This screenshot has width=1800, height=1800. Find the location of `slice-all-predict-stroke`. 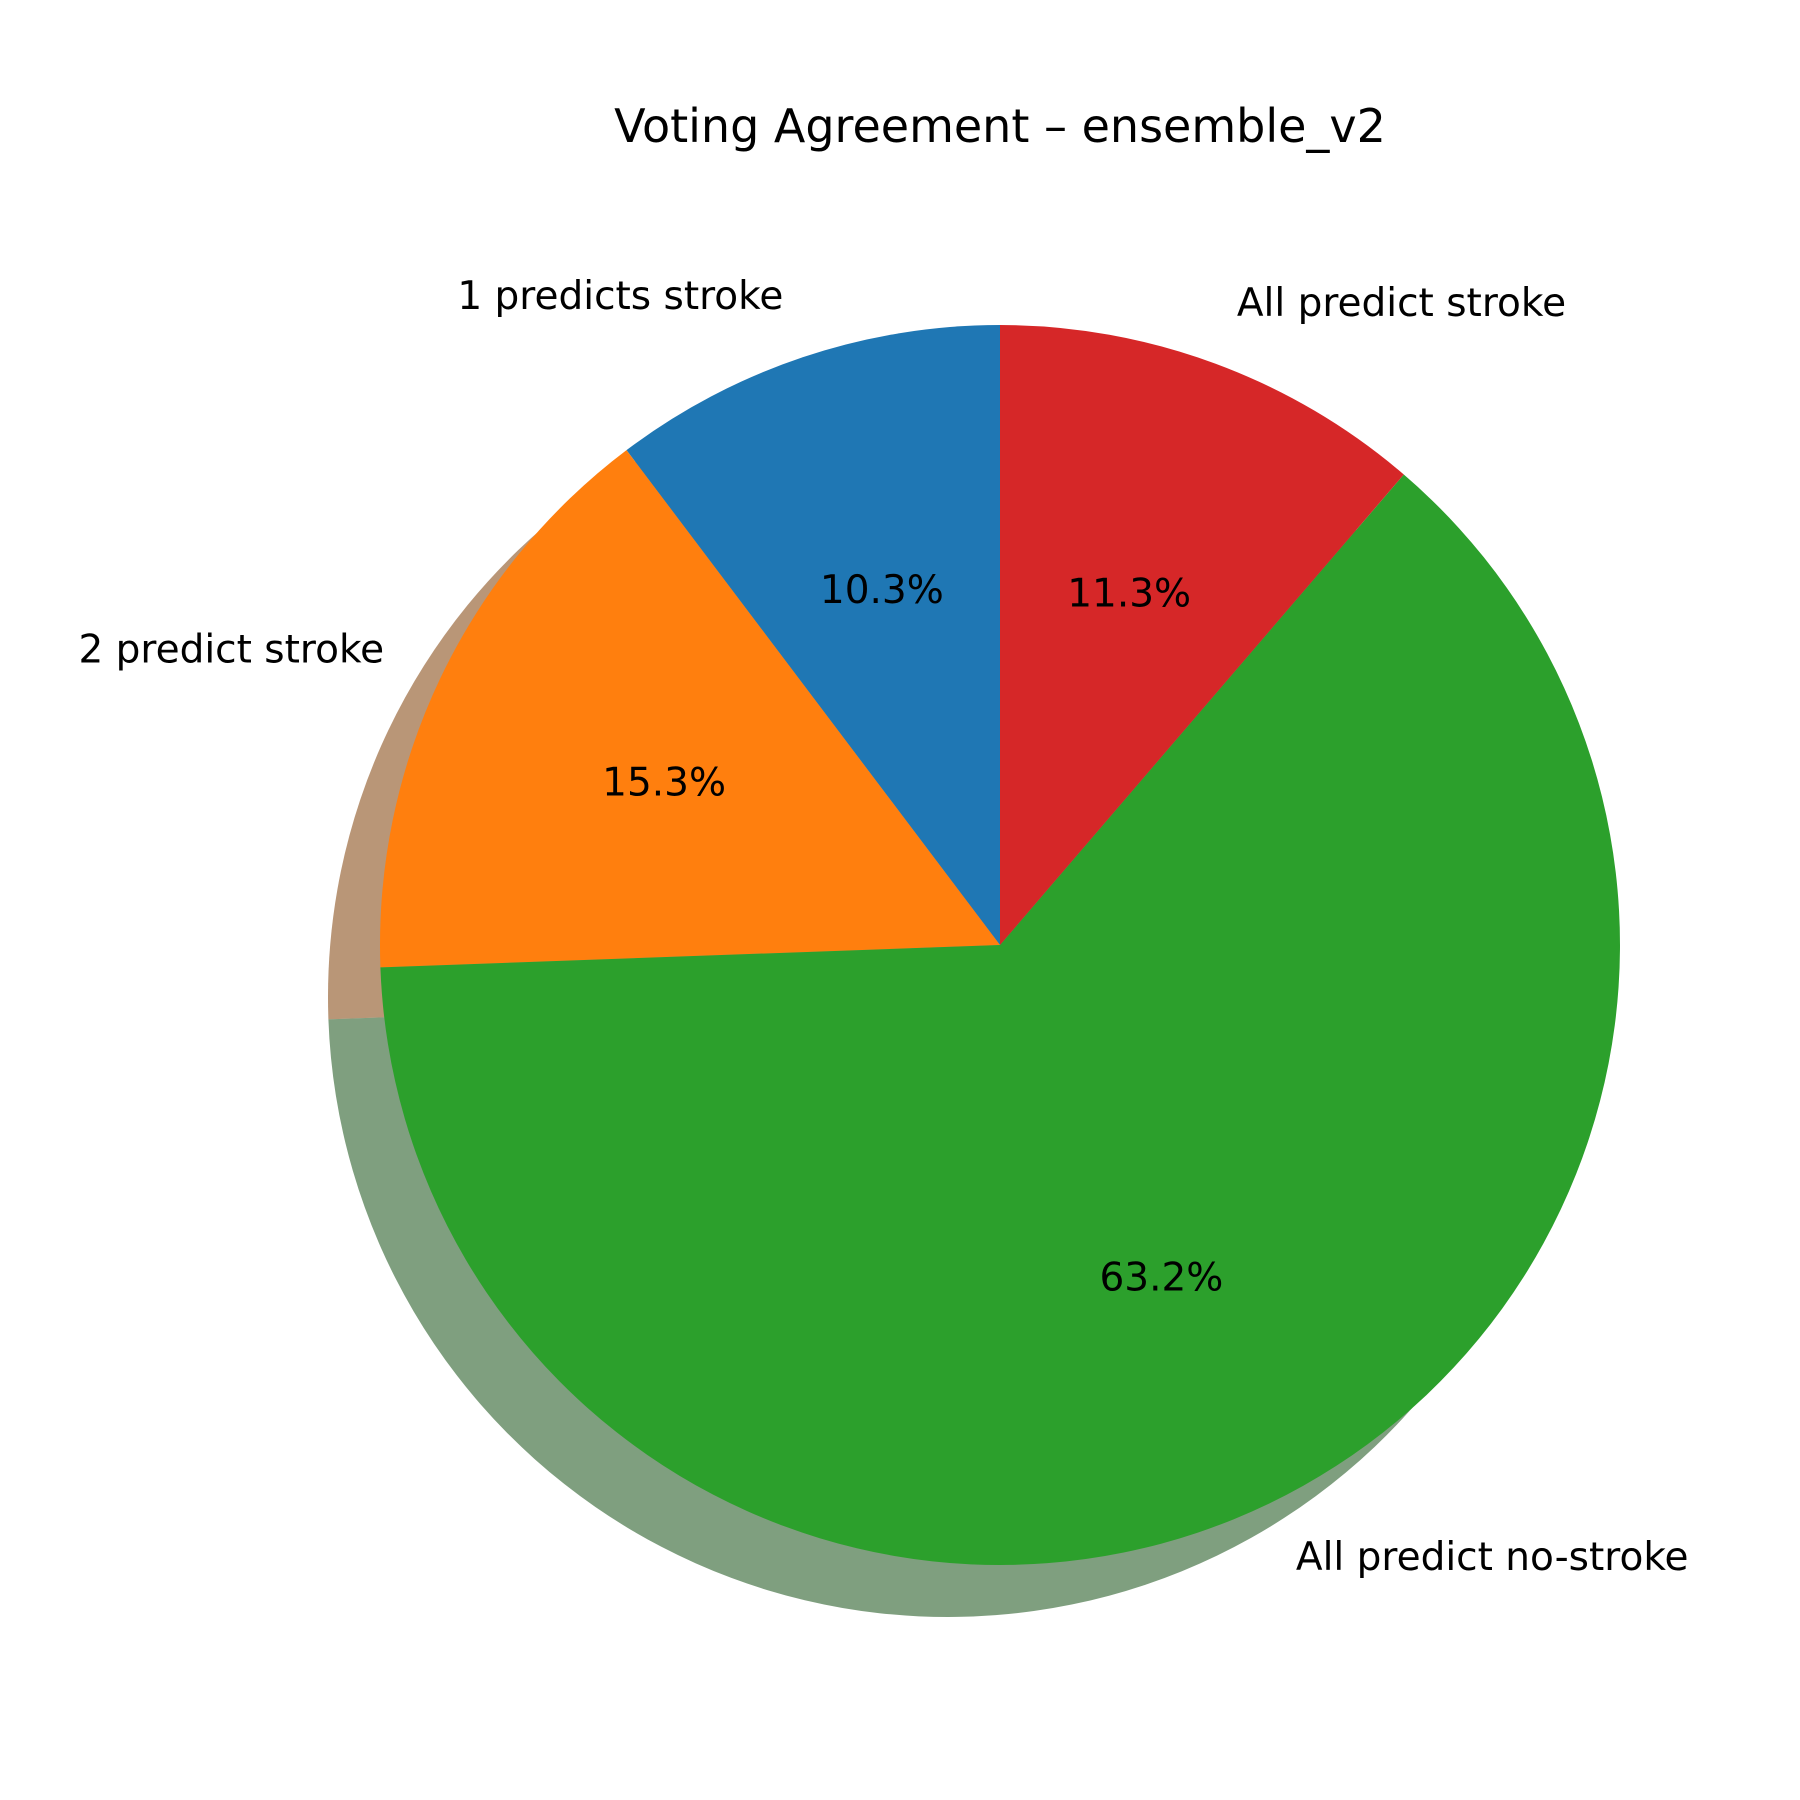

slice-all-predict-stroke is located at coordinates (1202, 635).